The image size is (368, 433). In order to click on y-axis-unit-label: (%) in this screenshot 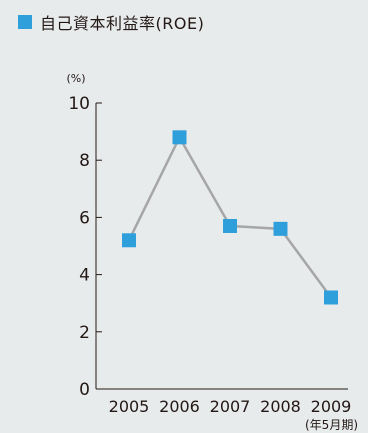, I will do `click(75, 78)`.